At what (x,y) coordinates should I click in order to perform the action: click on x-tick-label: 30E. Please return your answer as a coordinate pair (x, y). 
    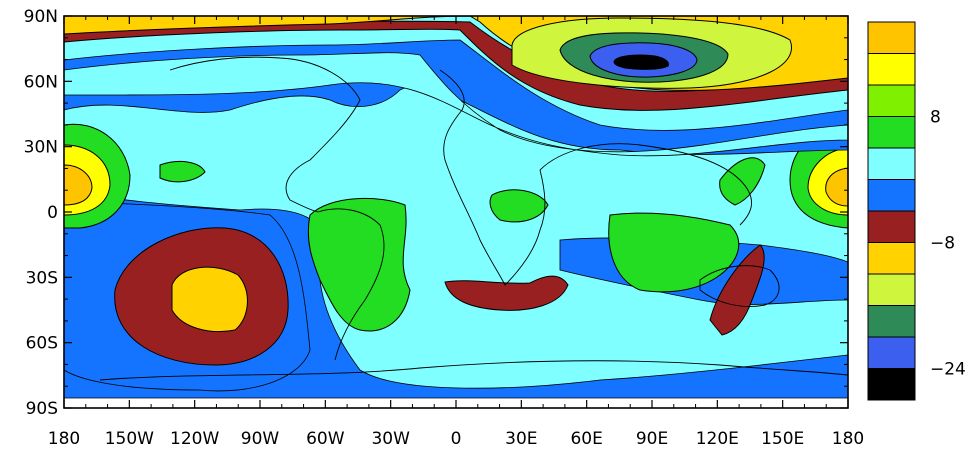
    Looking at the image, I should click on (521, 439).